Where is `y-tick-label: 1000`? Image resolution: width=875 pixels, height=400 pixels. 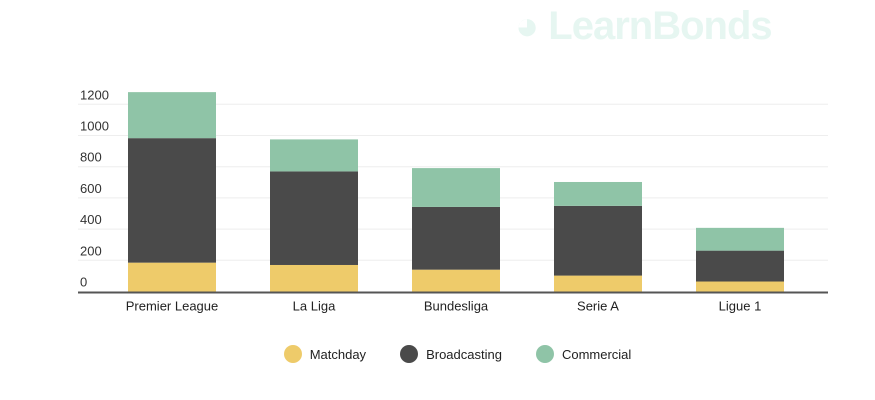 y-tick-label: 1000 is located at coordinates (94, 126).